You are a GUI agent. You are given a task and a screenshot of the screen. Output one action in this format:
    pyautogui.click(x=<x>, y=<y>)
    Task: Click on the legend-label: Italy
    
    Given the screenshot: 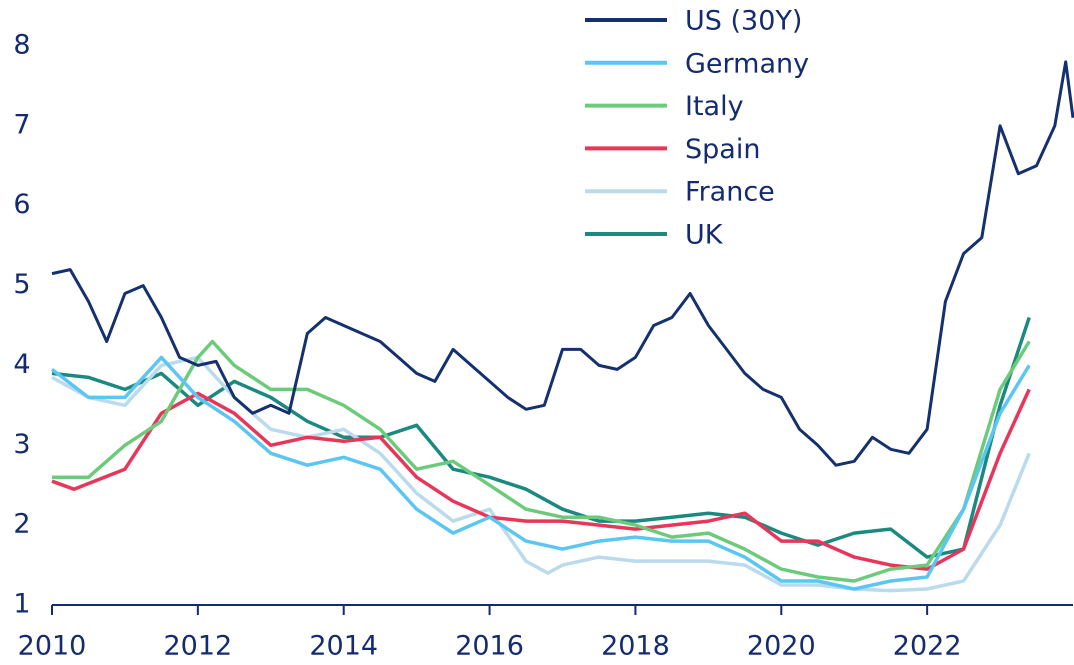 What is the action you would take?
    pyautogui.click(x=714, y=106)
    